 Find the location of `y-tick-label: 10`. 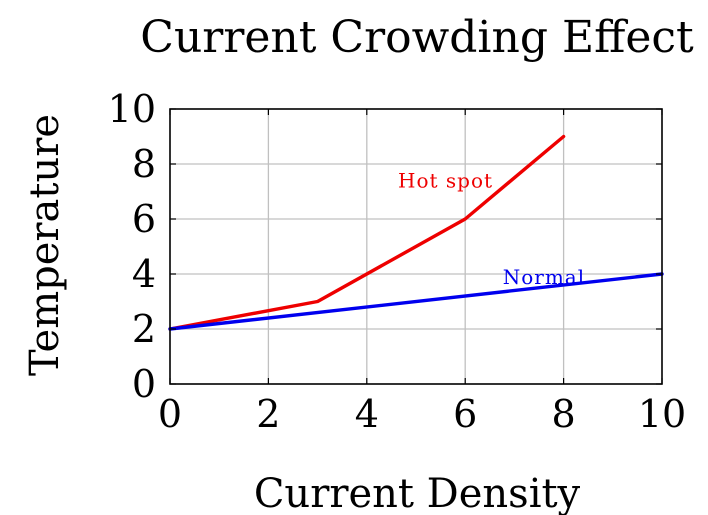

y-tick-label: 10 is located at coordinates (132, 109).